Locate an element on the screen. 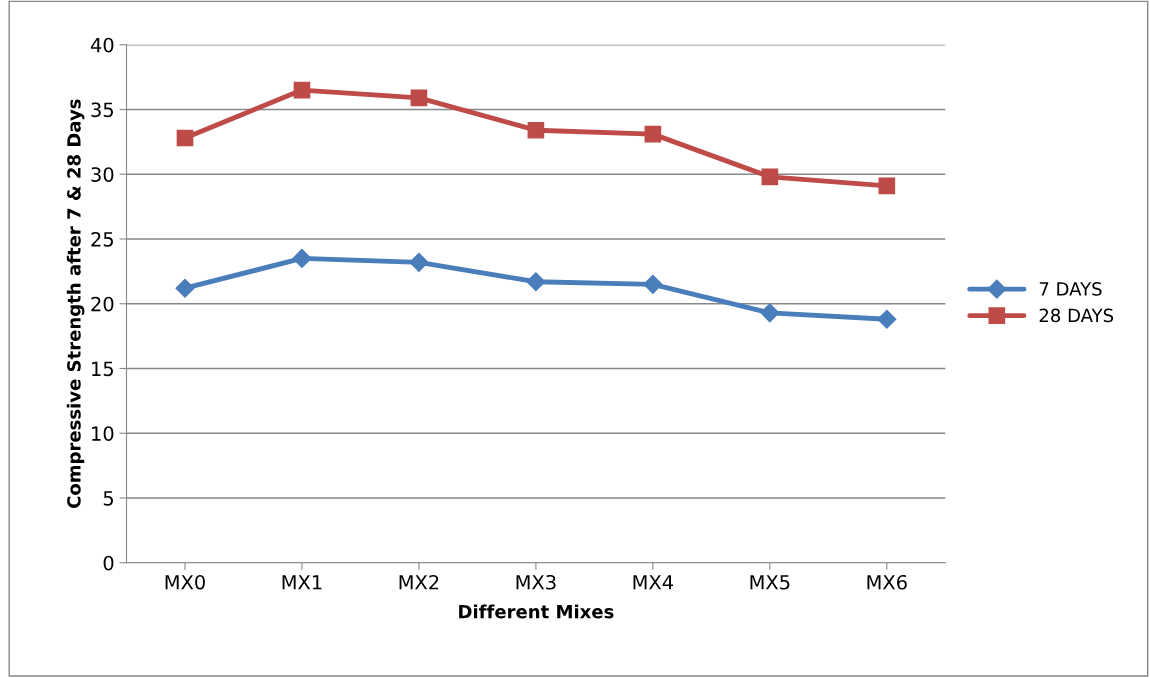 This screenshot has height=678, width=1150. y-tick-label: 35 is located at coordinates (102, 110).